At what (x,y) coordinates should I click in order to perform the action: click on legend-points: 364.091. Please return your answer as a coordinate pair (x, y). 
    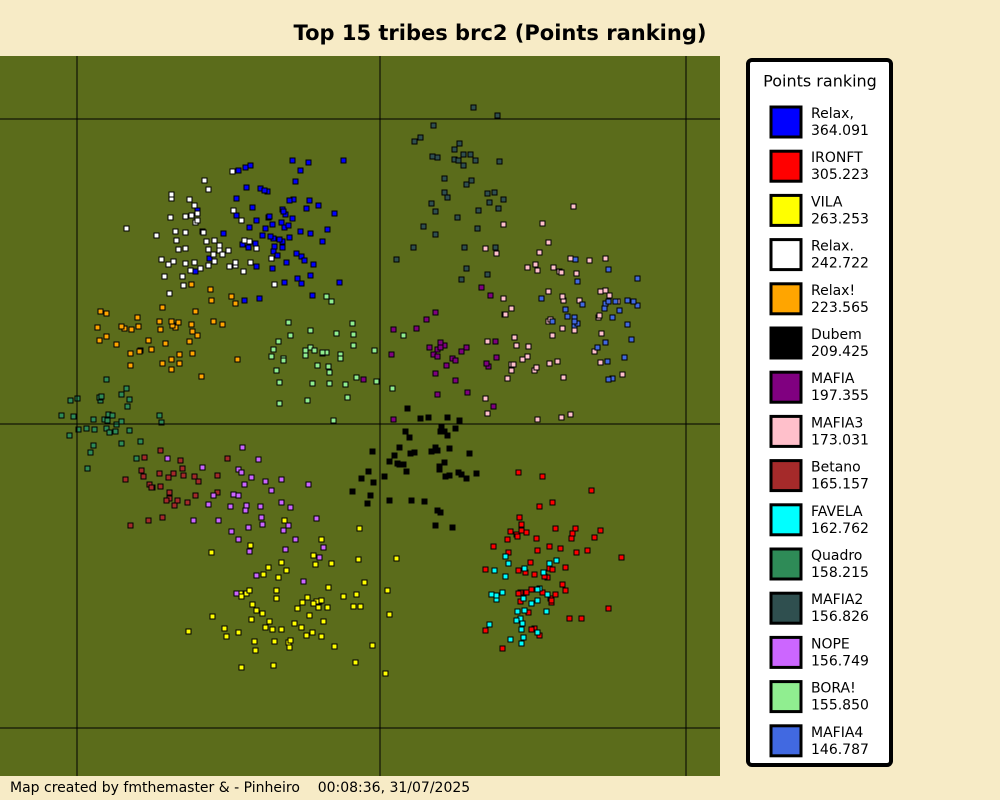
    Looking at the image, I should click on (840, 131).